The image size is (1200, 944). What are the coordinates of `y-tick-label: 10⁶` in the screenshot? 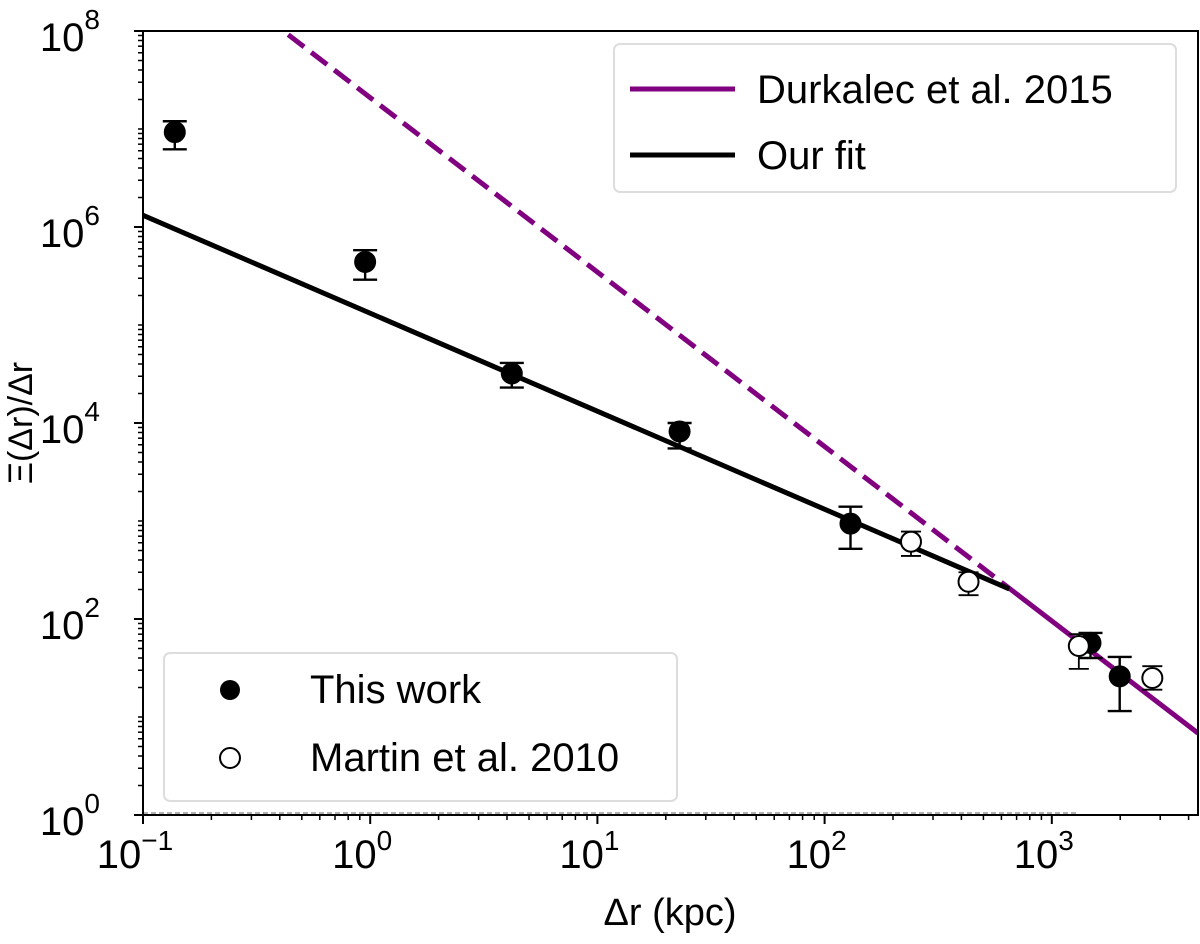 It's located at (70, 228).